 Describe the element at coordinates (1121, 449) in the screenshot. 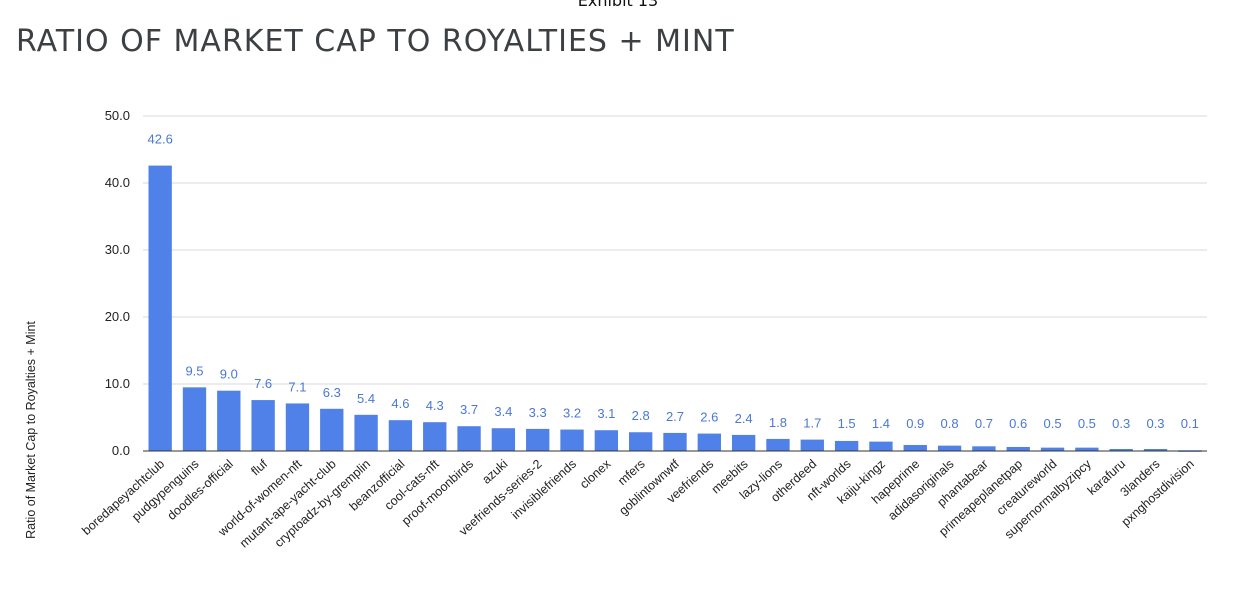

I see `bar-karafuru` at that location.